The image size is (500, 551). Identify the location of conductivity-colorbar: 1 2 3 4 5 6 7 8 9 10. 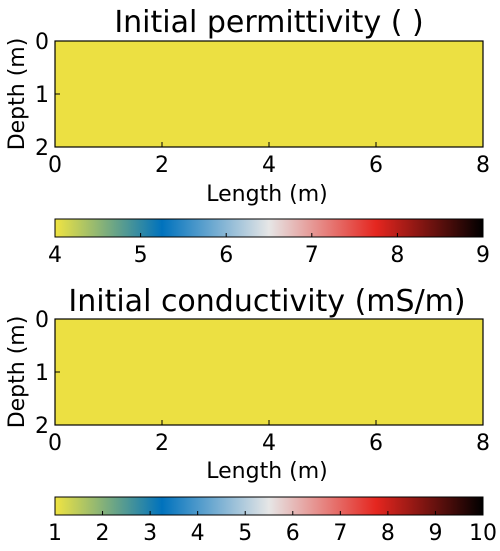
(272, 521).